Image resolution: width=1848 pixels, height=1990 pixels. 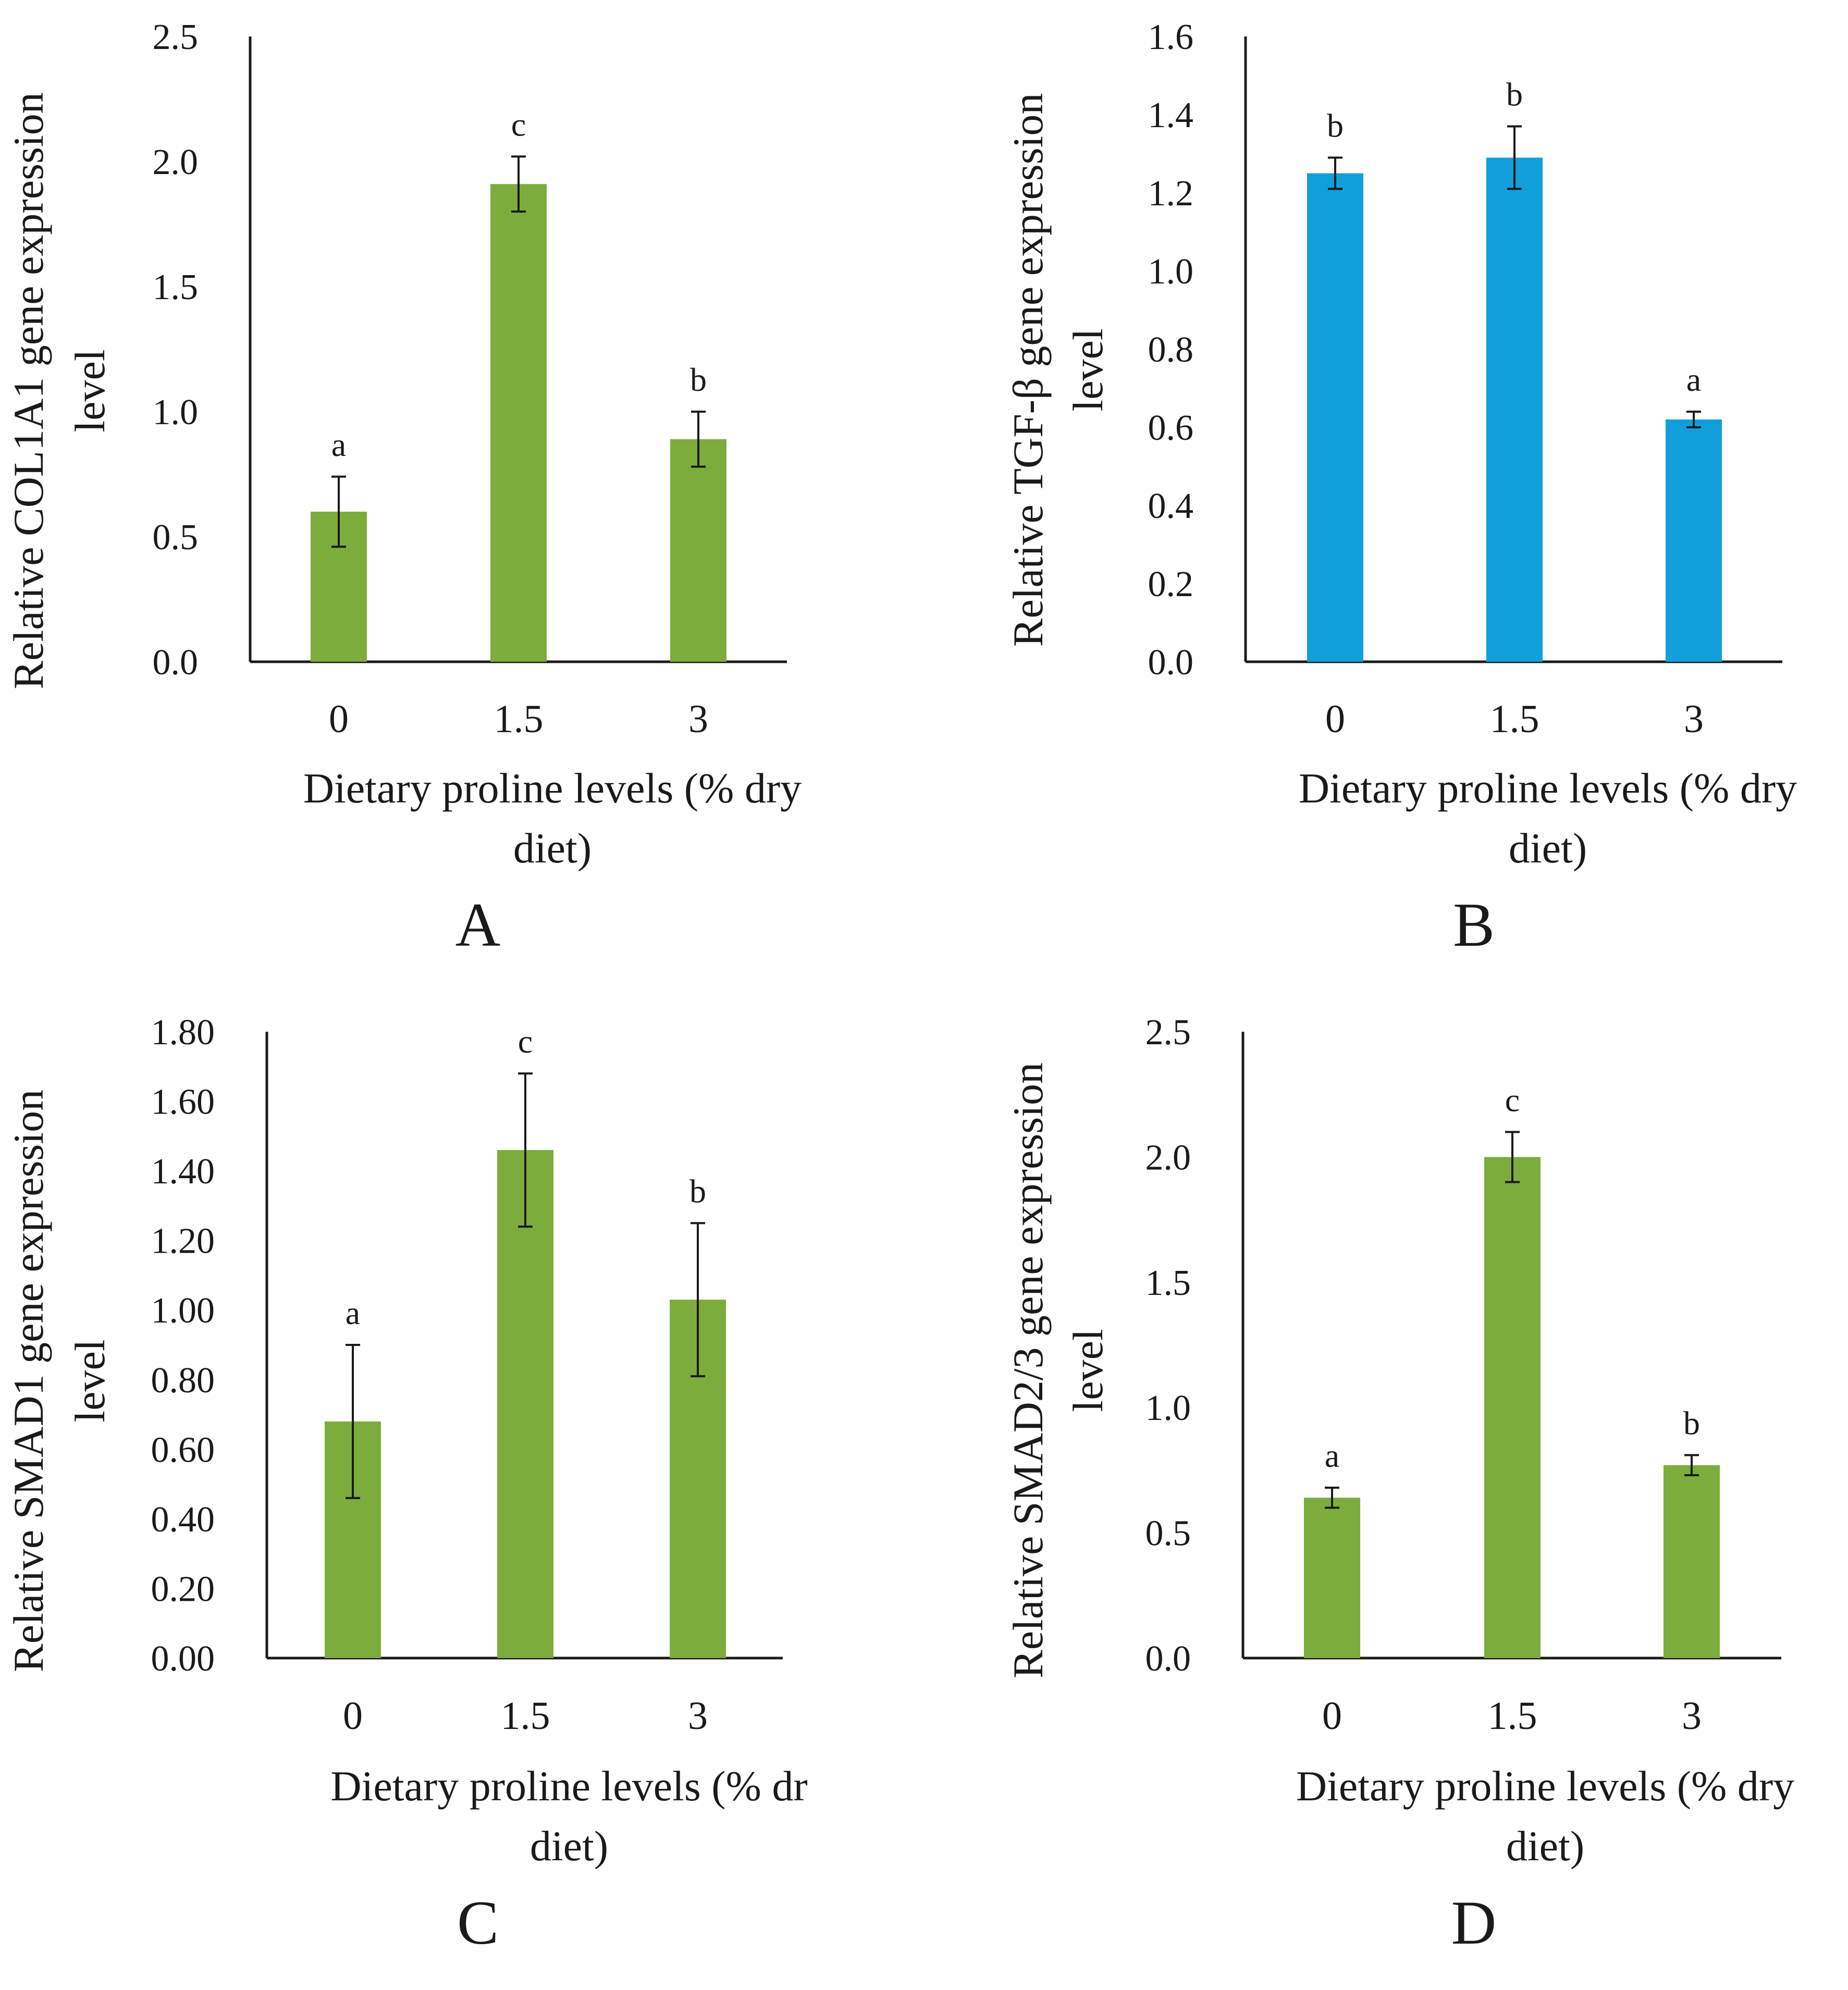 I want to click on y-tick-label: 1.80, so click(x=183, y=1032).